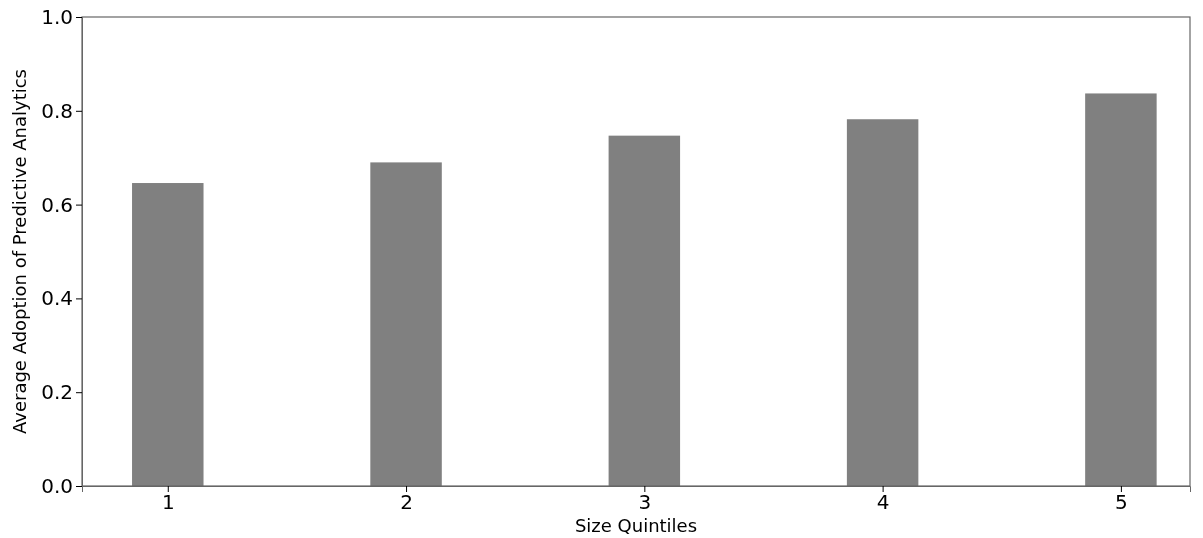  I want to click on y-tick-label: 0.0, so click(57, 485).